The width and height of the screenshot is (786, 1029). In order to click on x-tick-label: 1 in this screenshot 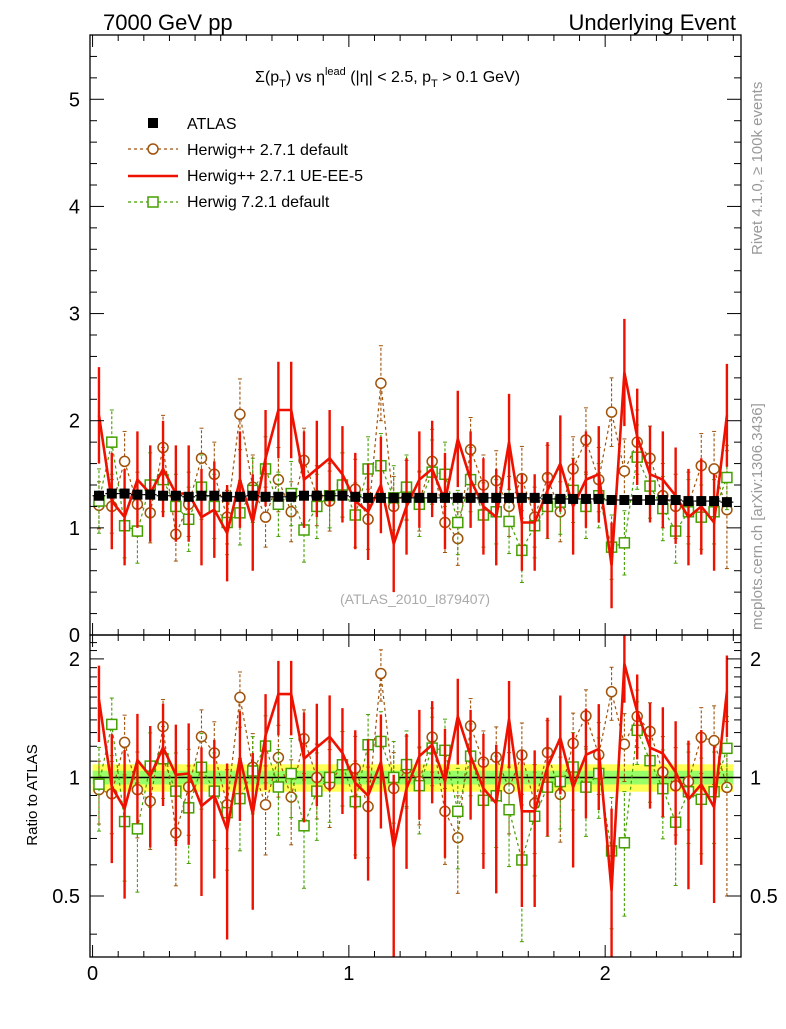, I will do `click(348, 974)`.